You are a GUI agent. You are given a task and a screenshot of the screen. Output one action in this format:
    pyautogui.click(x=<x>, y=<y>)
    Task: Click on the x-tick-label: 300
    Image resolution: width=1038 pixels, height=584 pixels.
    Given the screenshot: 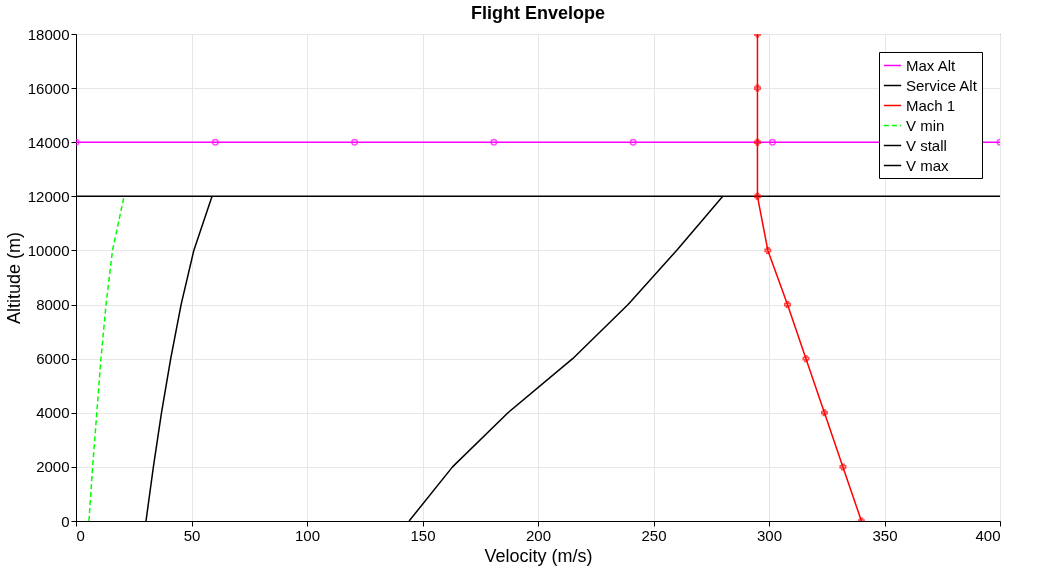 What is the action you would take?
    pyautogui.click(x=769, y=535)
    